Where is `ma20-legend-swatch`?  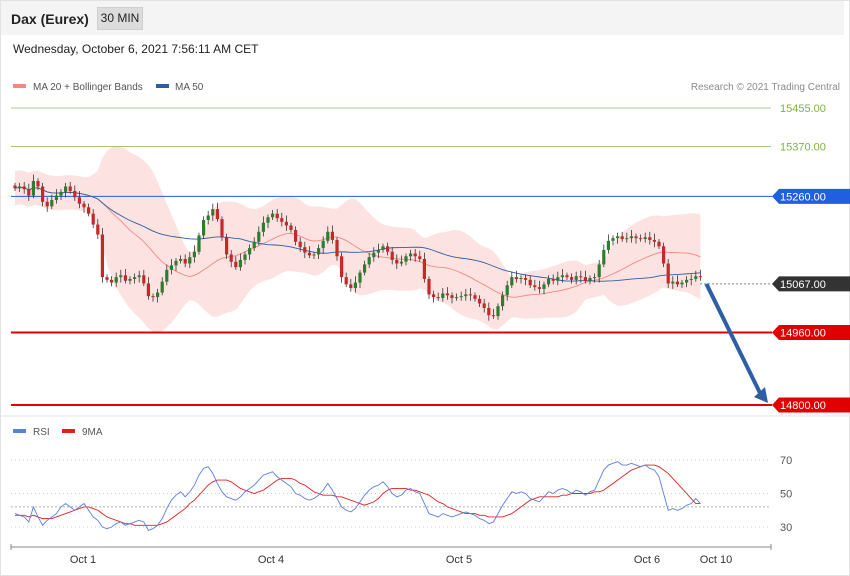
ma20-legend-swatch is located at coordinates (19, 86).